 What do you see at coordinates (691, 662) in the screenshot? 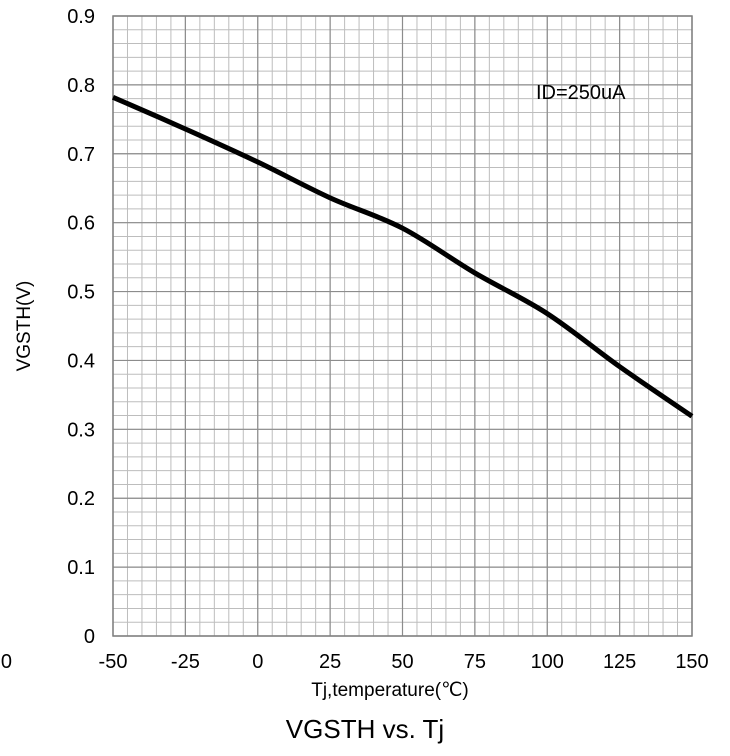
I see `x-tick-label: 150` at bounding box center [691, 662].